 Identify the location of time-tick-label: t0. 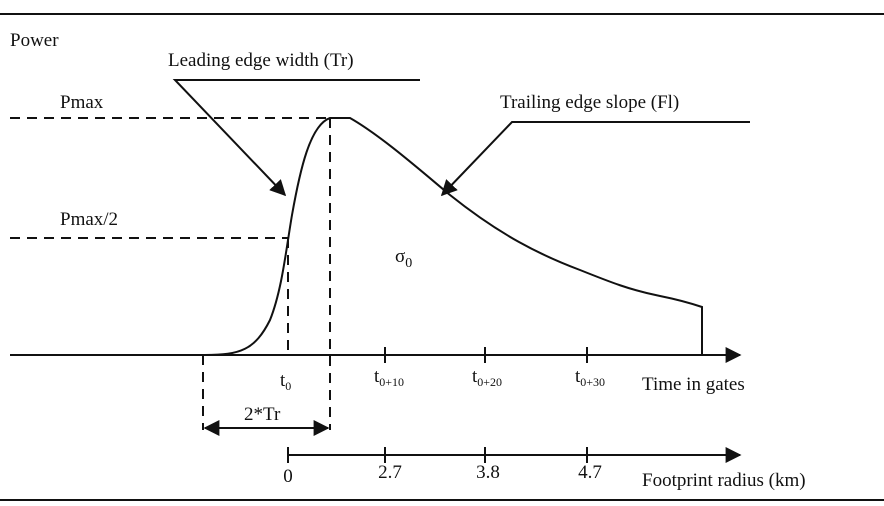
(285, 381).